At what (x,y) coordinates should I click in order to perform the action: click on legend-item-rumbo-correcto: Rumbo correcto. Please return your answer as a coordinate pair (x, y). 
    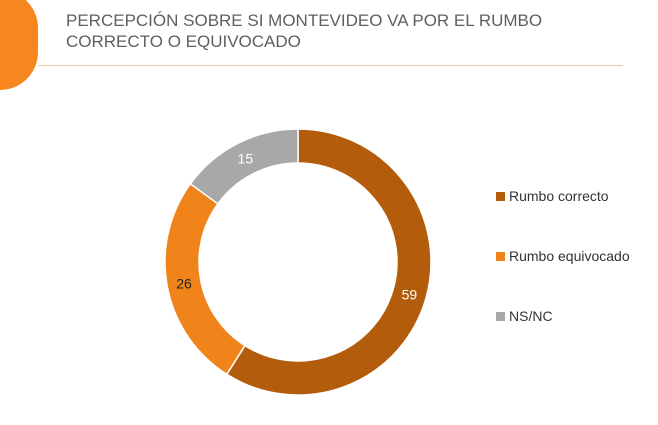
    Looking at the image, I should click on (571, 196).